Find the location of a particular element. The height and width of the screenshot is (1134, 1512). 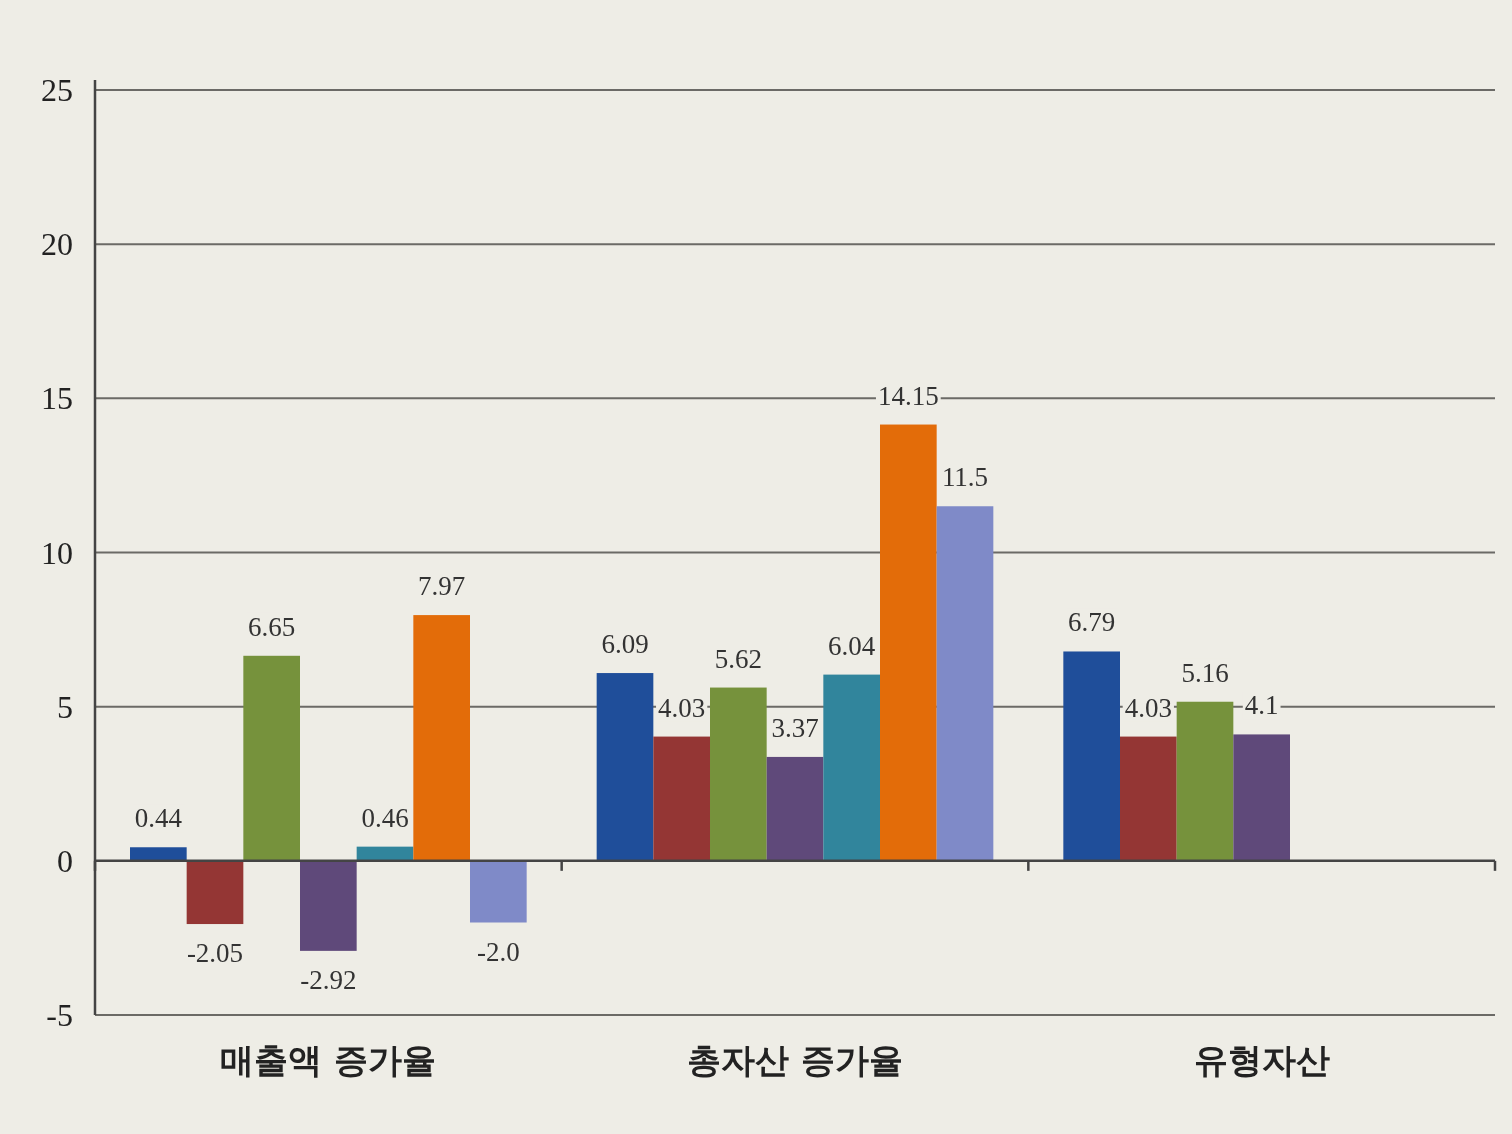

y-tick-label: 0 is located at coordinates (65, 860).